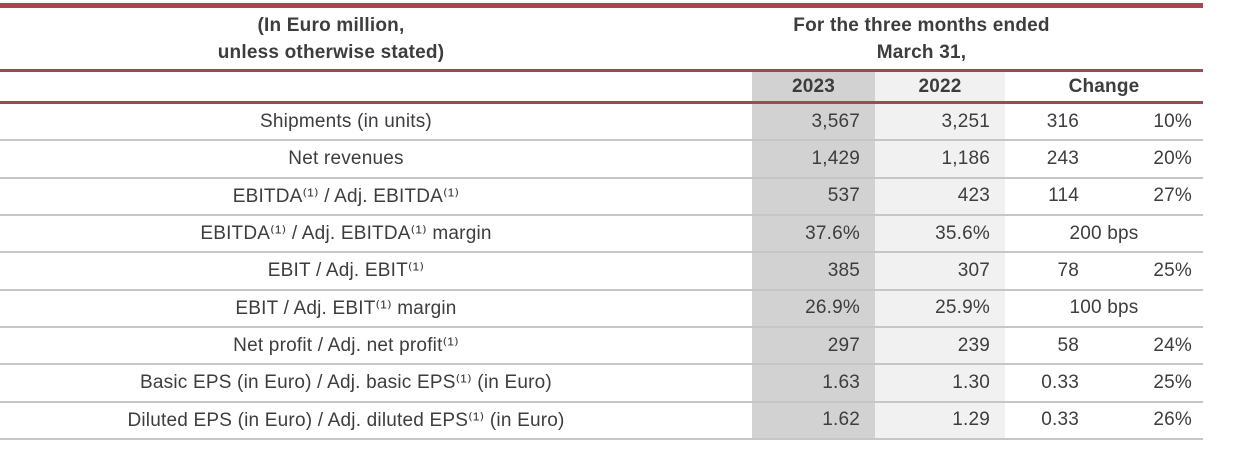  What do you see at coordinates (346, 271) in the screenshot?
I see `row-label: EBIT / Adj. EBIT⁽¹⁾` at bounding box center [346, 271].